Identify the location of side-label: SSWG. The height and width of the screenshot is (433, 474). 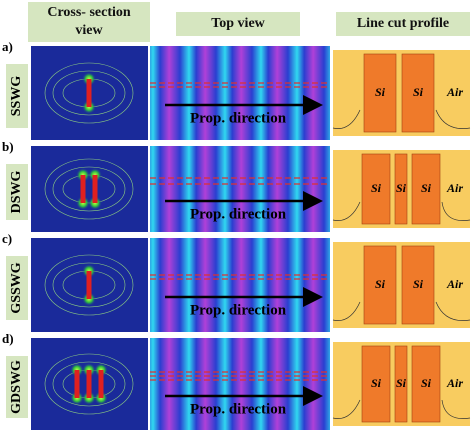
(16, 96).